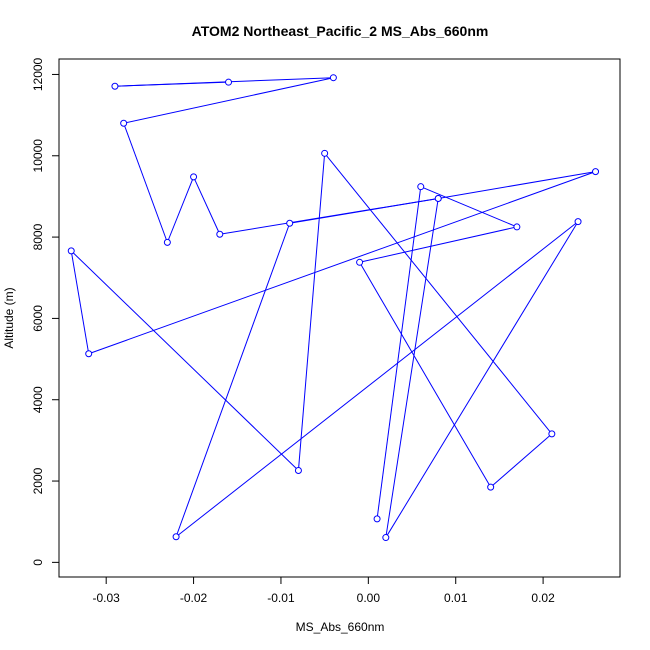 This screenshot has height=650, width=650. I want to click on x-tick-label: -0.01, so click(281, 598).